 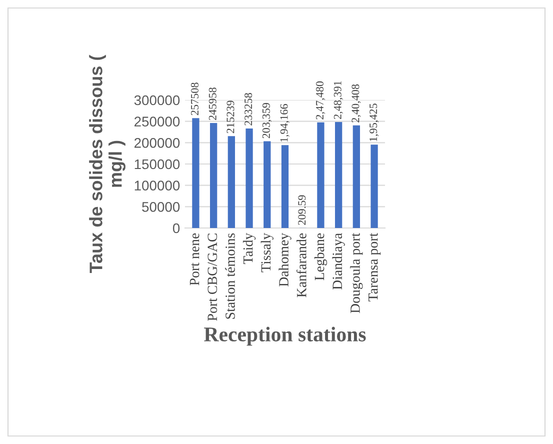 I want to click on x-tick-label: Diandiaya, so click(x=338, y=261).